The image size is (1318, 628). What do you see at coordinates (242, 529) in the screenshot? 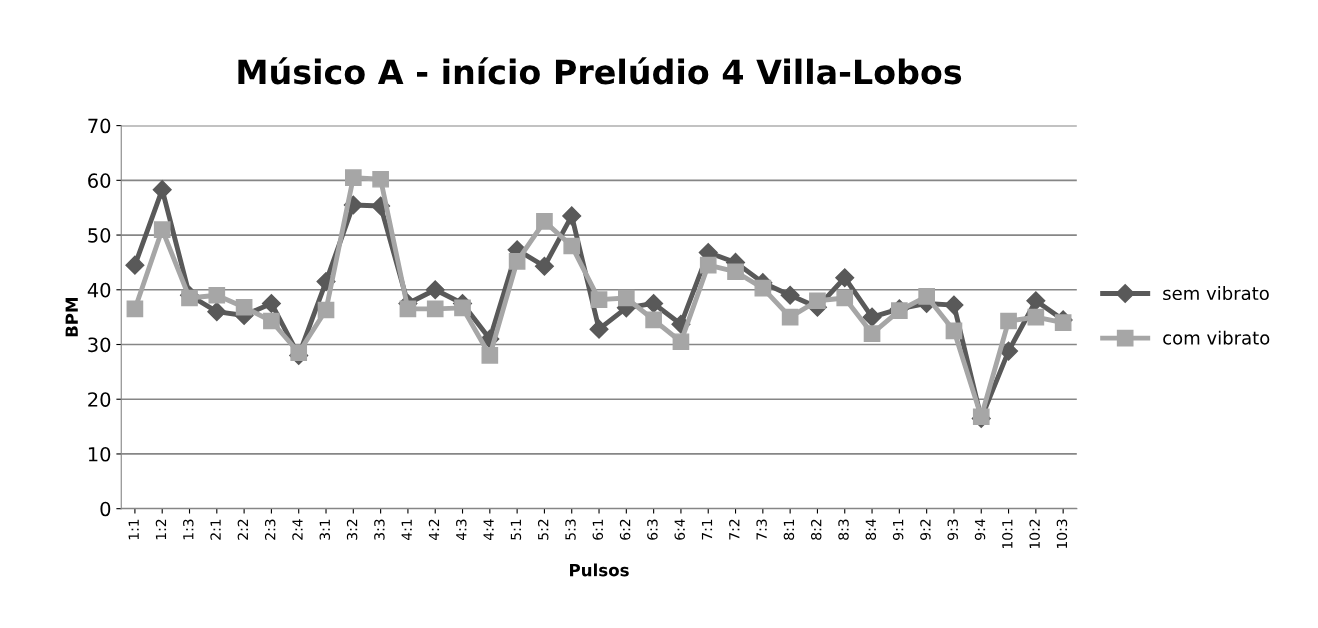
I see `x-tick-label: 2:2` at bounding box center [242, 529].